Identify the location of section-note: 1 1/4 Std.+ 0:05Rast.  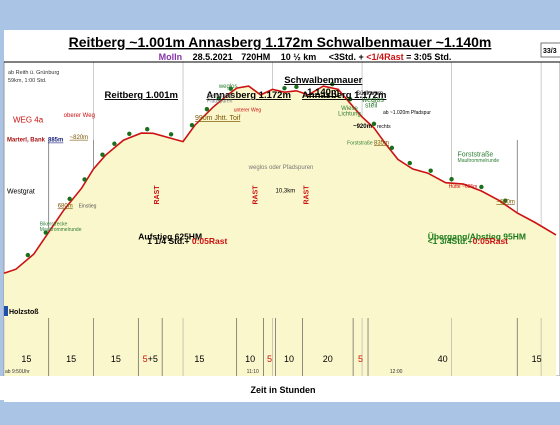
(187, 241).